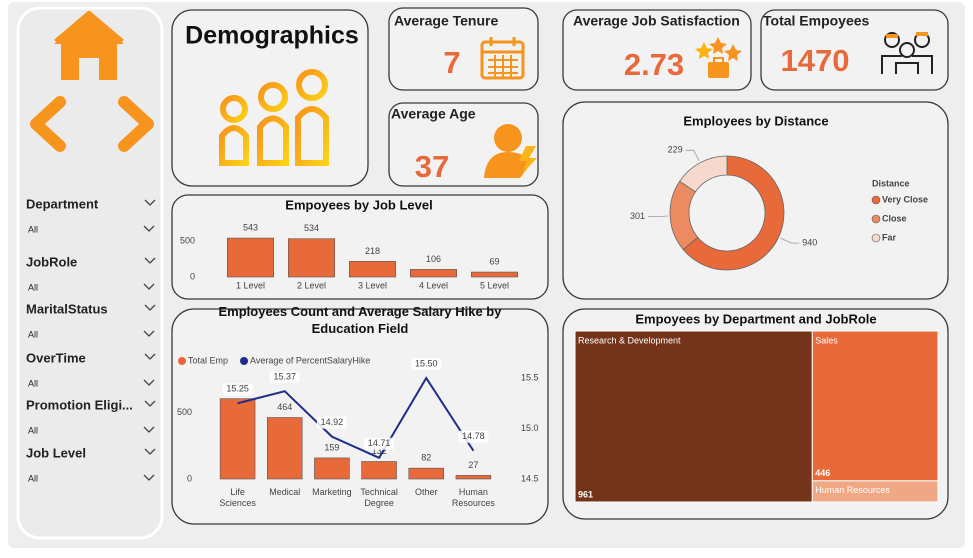 The image size is (973, 558). I want to click on x-tick-label-box: Human Resources, so click(473, 497).